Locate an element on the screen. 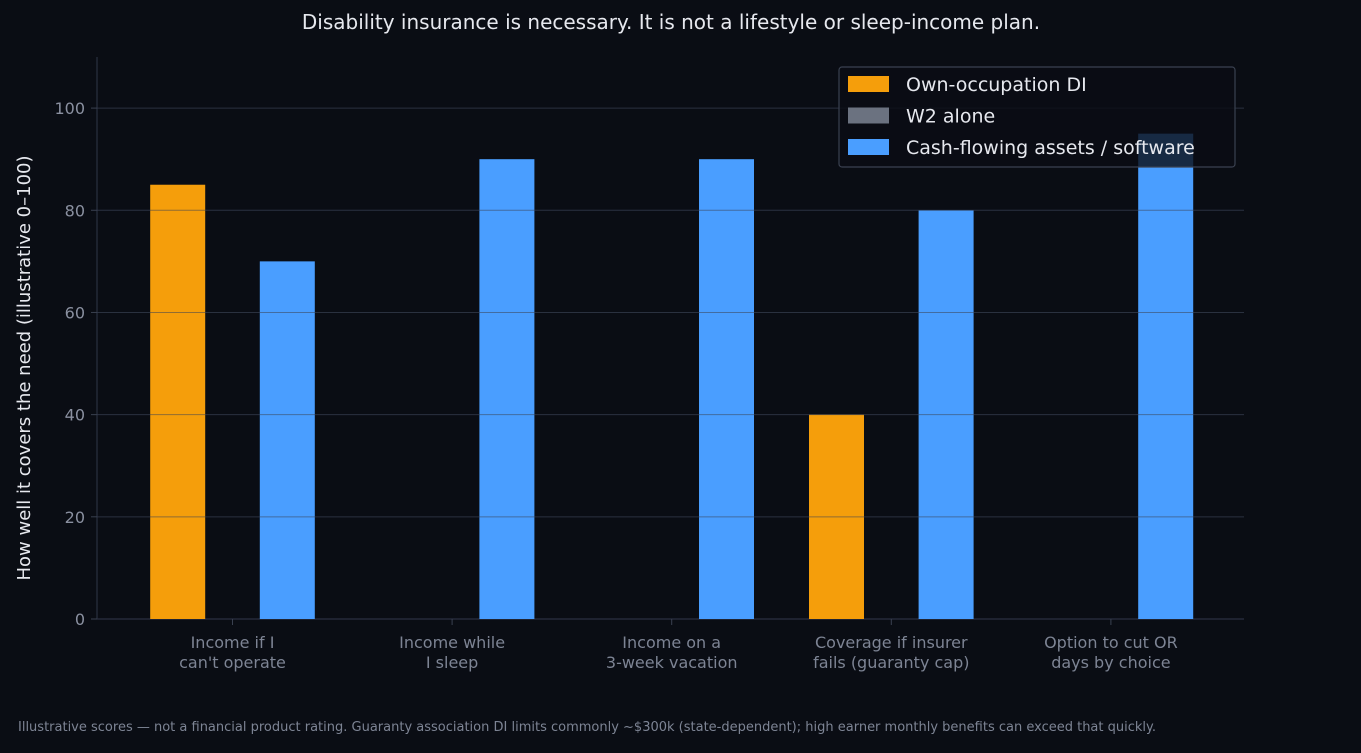 Image resolution: width=1361 pixels, height=753 pixels. x-tick-label-line: can't operate is located at coordinates (232, 662).